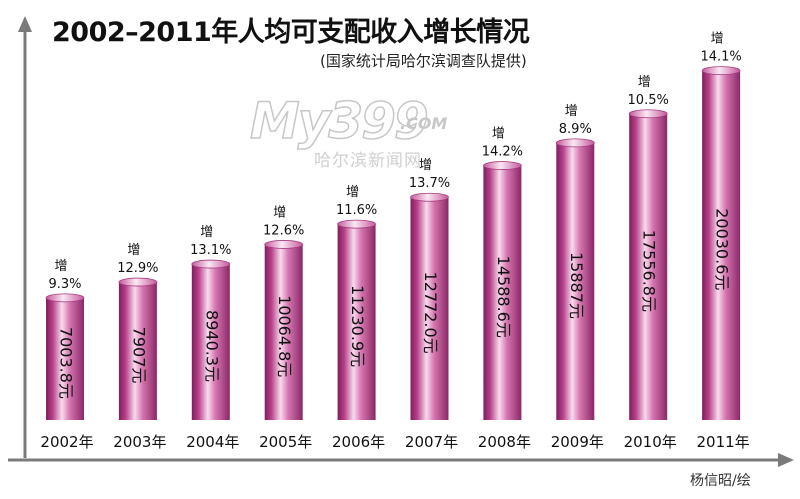  What do you see at coordinates (786, 460) in the screenshot?
I see `x-axis-arrow` at bounding box center [786, 460].